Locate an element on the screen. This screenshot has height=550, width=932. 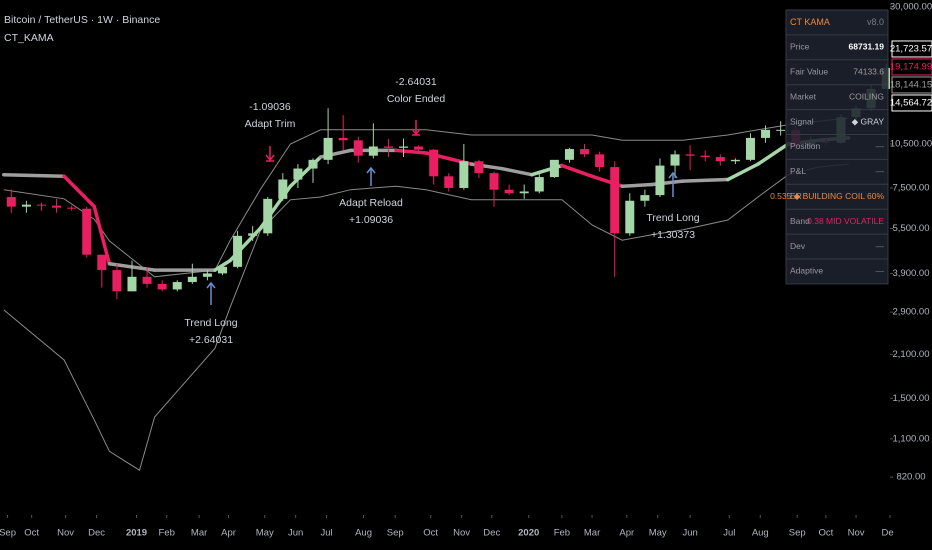
annotation-text: +2.64031 is located at coordinates (211, 340).